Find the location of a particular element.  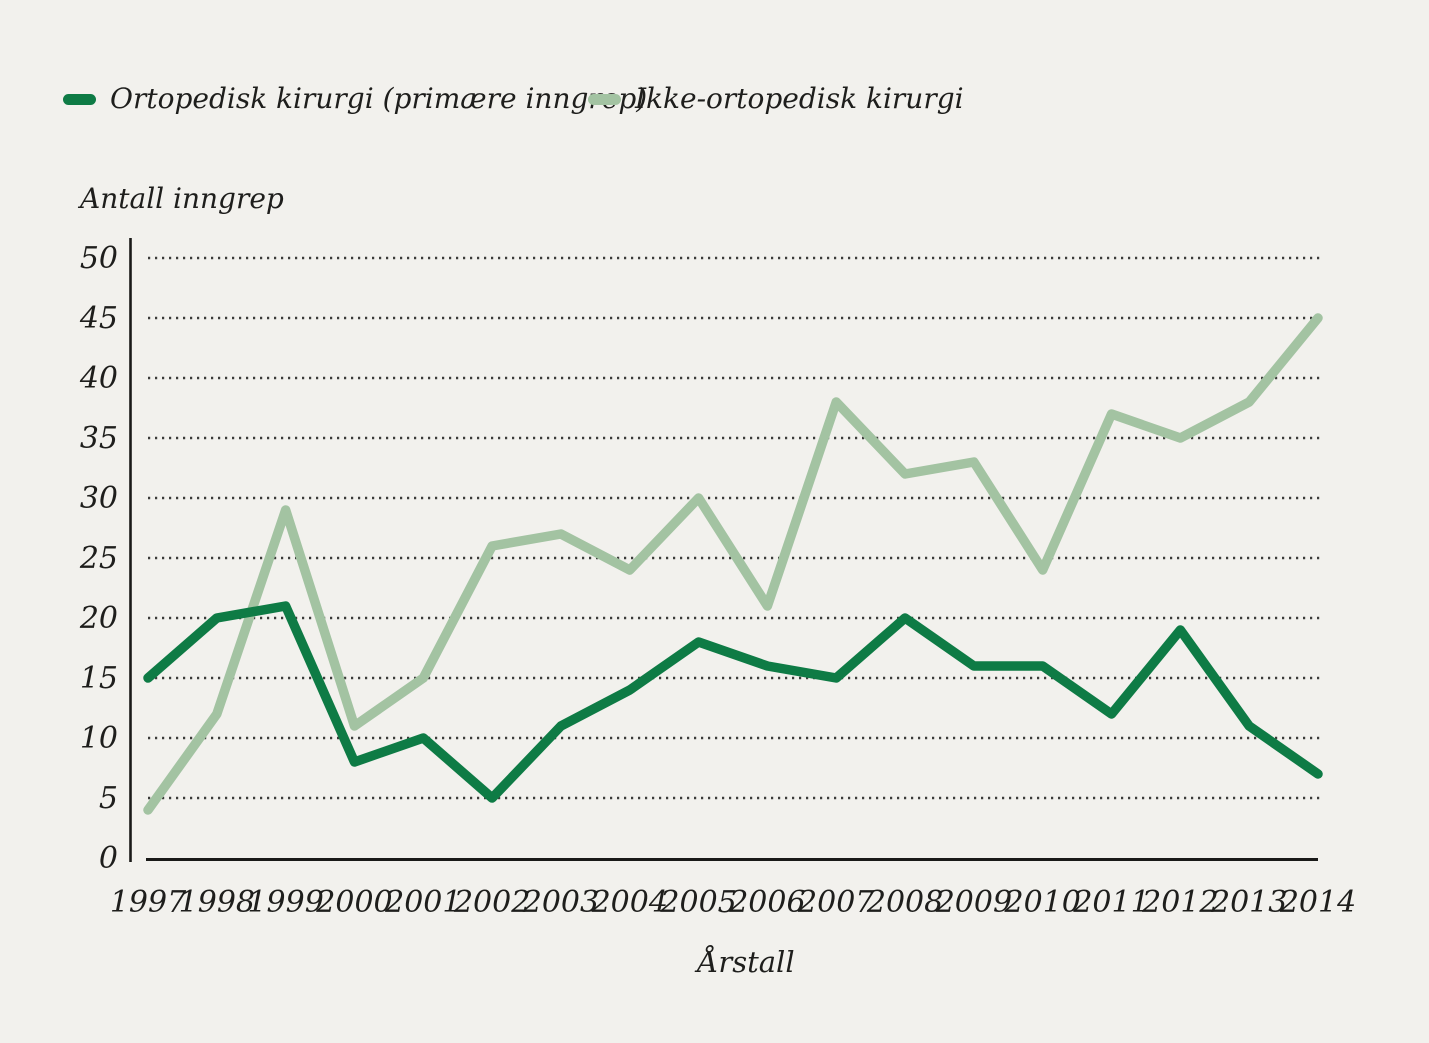

y-tick-label-40: 40 is located at coordinates (98, 378).